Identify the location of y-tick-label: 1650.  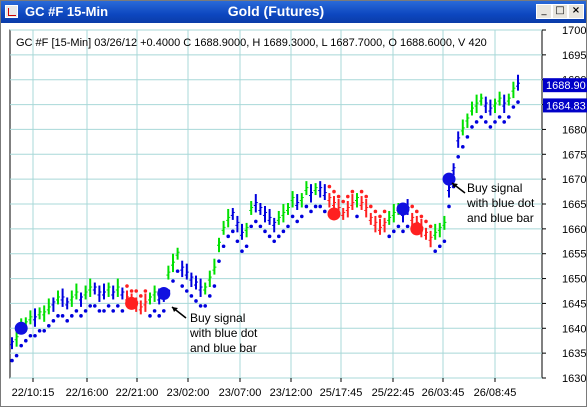
(574, 280).